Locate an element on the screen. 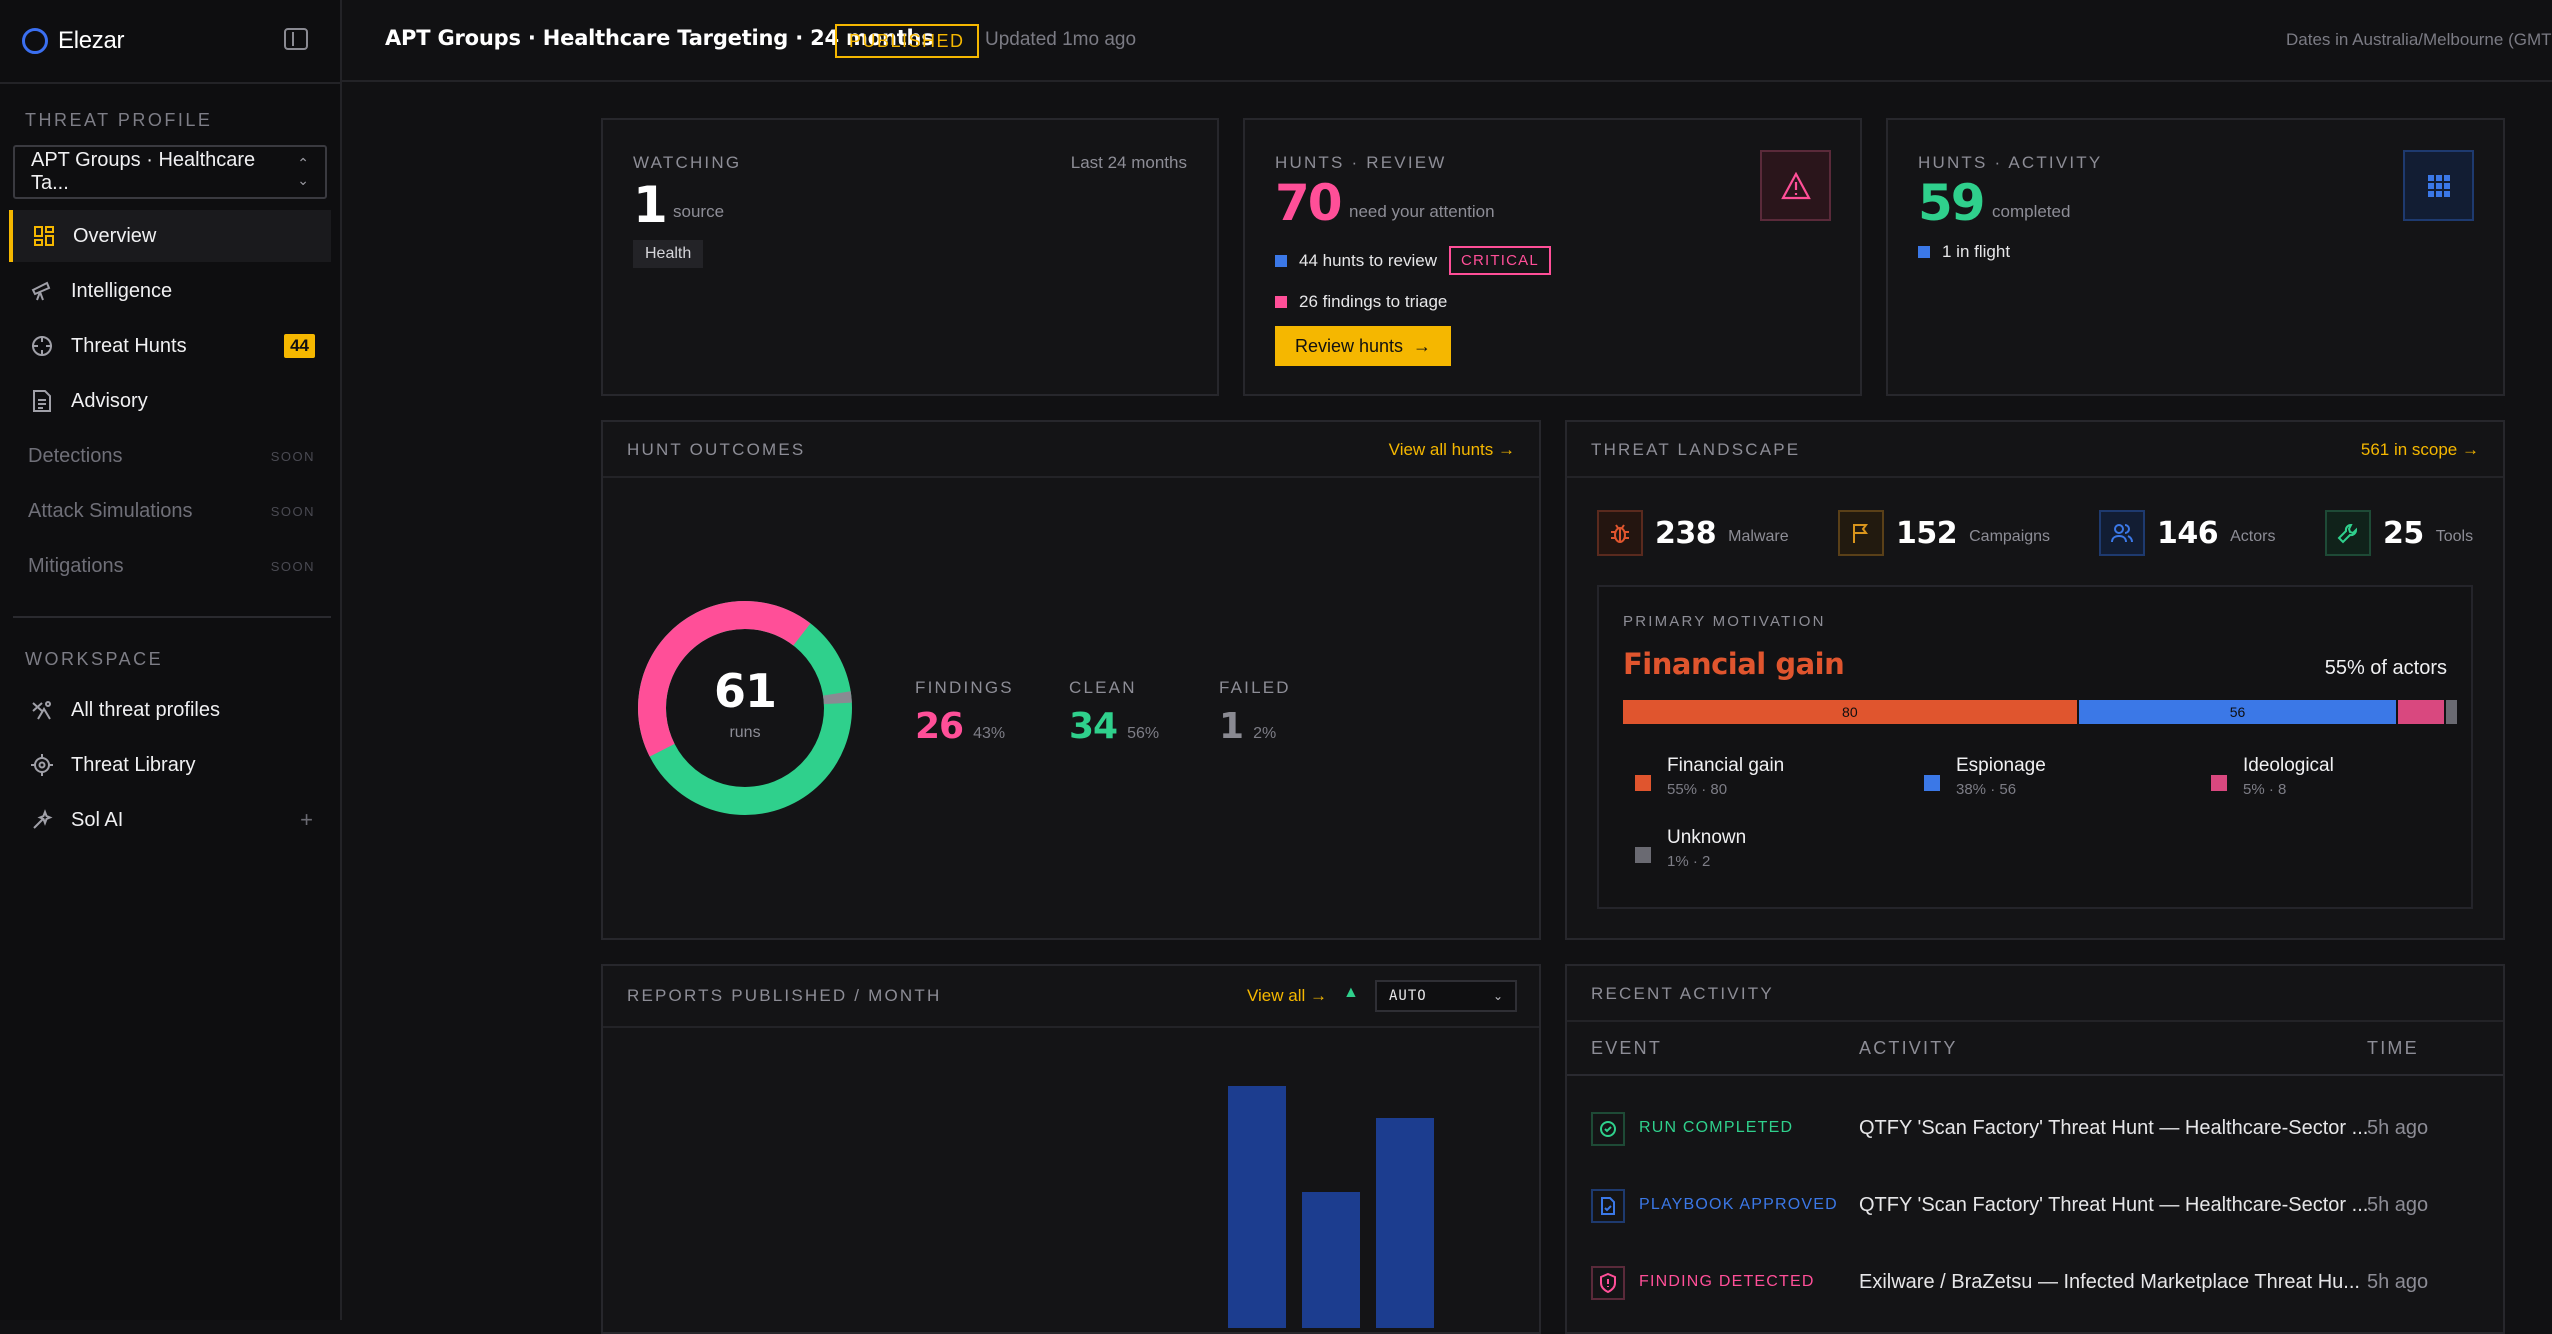 Image resolution: width=2552 pixels, height=1334 pixels. watching-card: WATCHING Last 24 months 1 source Health is located at coordinates (910, 257).